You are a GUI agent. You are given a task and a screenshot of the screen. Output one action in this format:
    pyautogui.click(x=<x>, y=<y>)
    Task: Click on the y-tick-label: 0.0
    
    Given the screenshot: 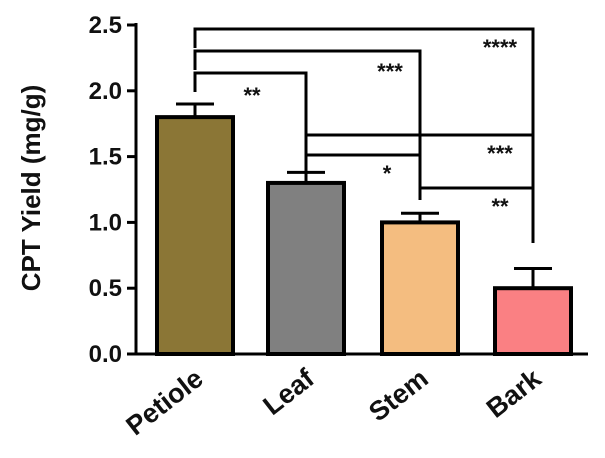 What is the action you would take?
    pyautogui.click(x=105, y=354)
    